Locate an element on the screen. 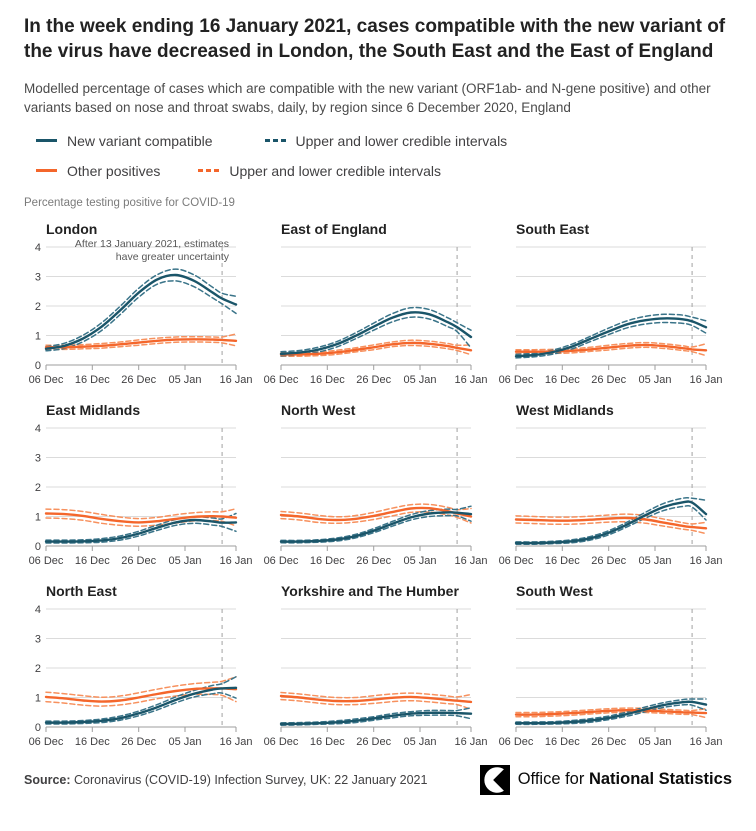 The image size is (756, 831). region-chart-title: Yorkshire and The Humber is located at coordinates (370, 590).